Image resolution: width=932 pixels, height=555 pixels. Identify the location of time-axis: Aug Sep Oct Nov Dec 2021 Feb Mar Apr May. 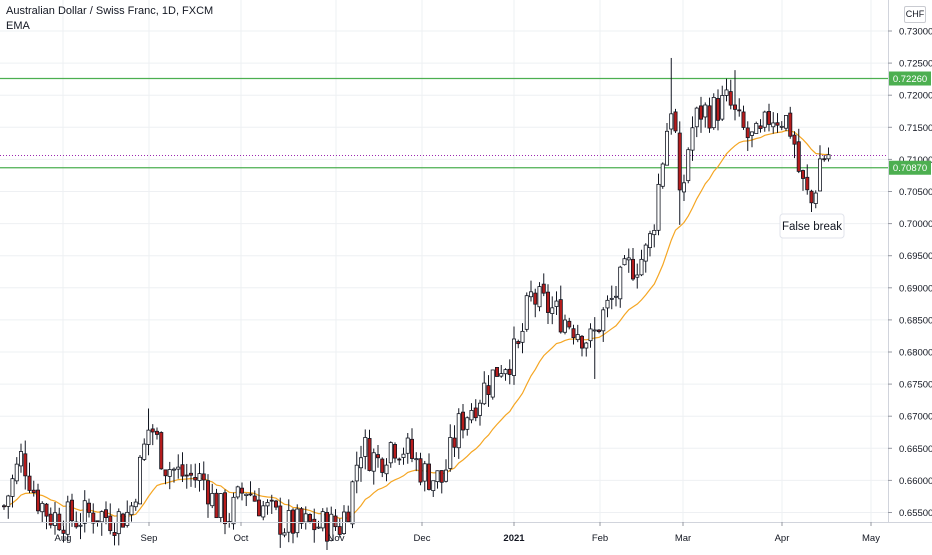
(466, 533).